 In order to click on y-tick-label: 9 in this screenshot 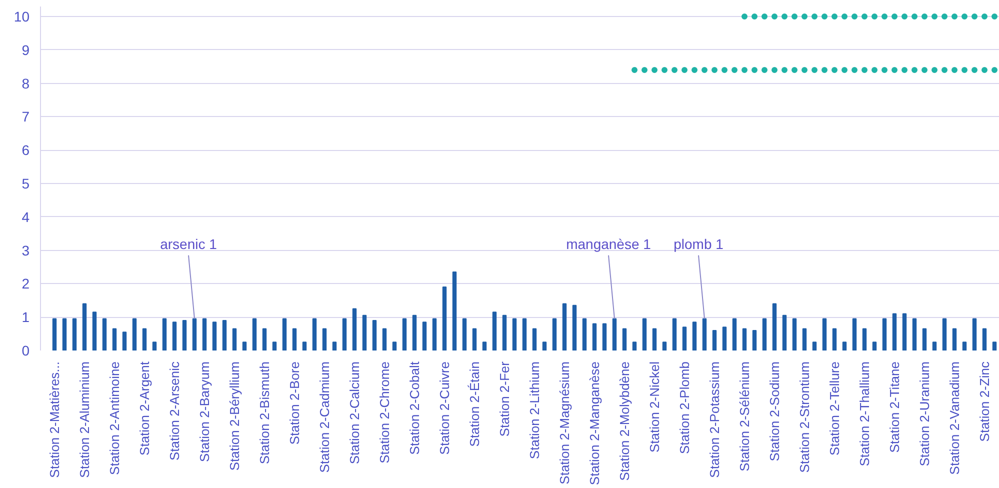, I will do `click(26, 50)`.